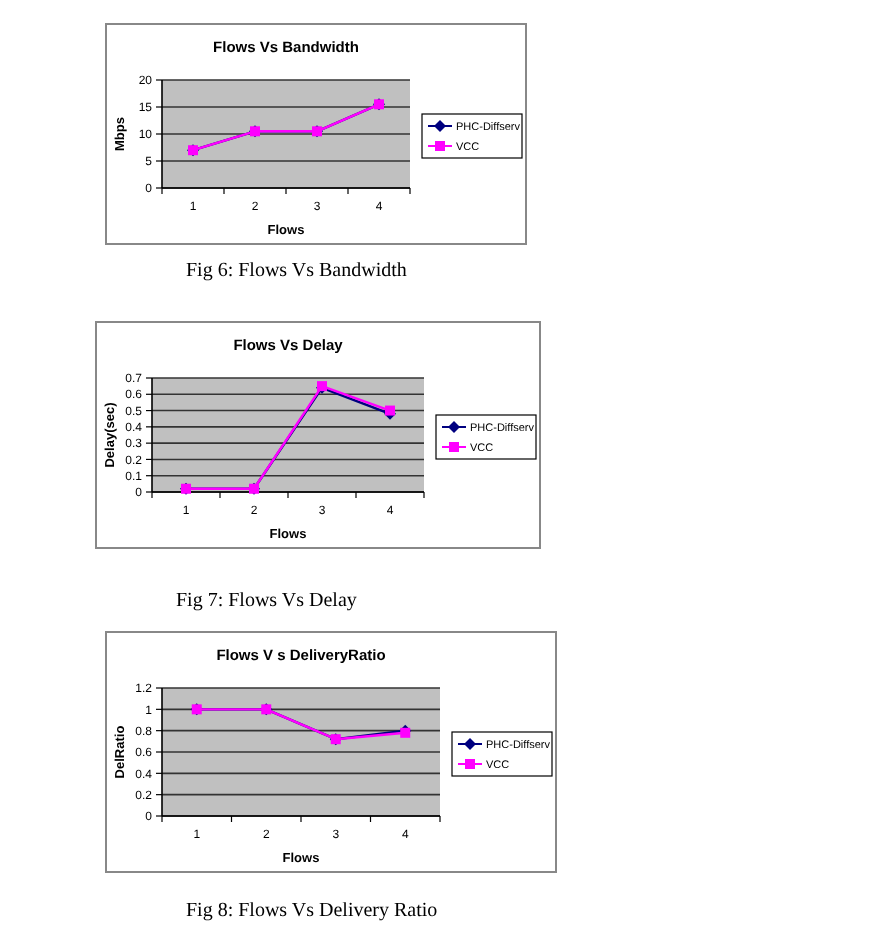  Describe the element at coordinates (266, 601) in the screenshot. I see `caption: Fig 7: Flows Vs Delay` at that location.